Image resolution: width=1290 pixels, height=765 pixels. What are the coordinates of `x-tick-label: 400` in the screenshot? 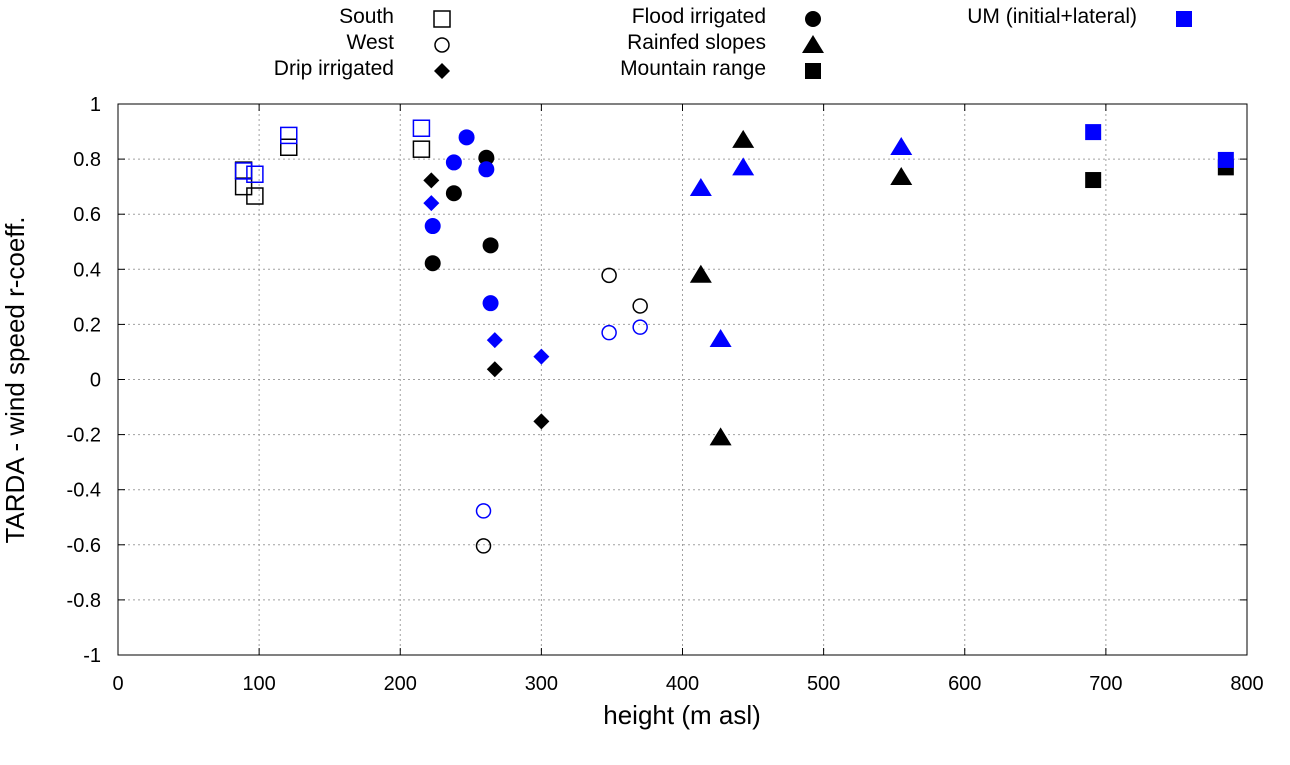 It's located at (682, 684).